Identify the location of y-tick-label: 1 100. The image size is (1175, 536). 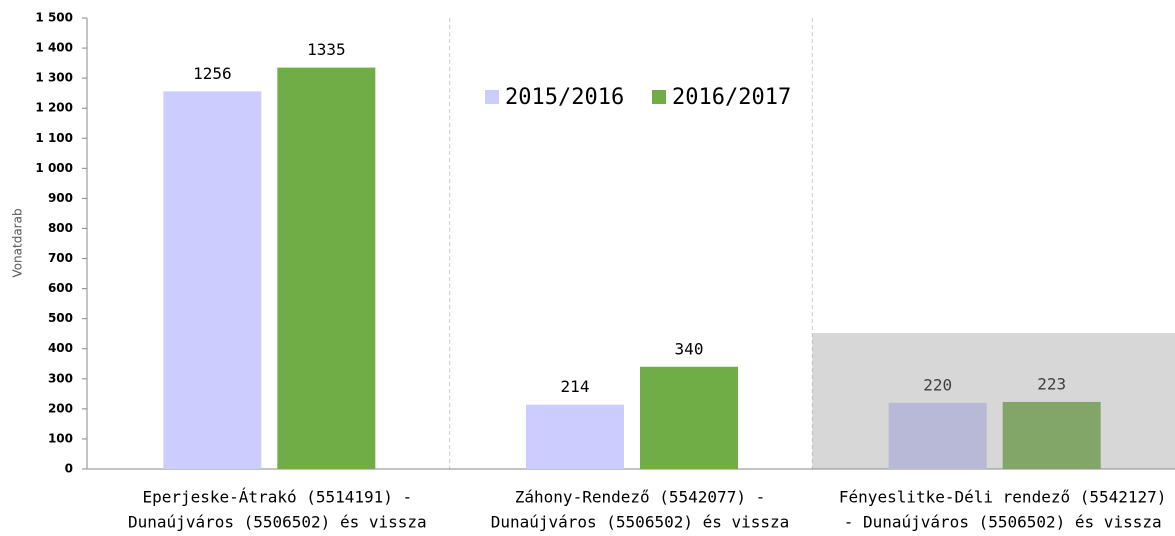
(54, 138).